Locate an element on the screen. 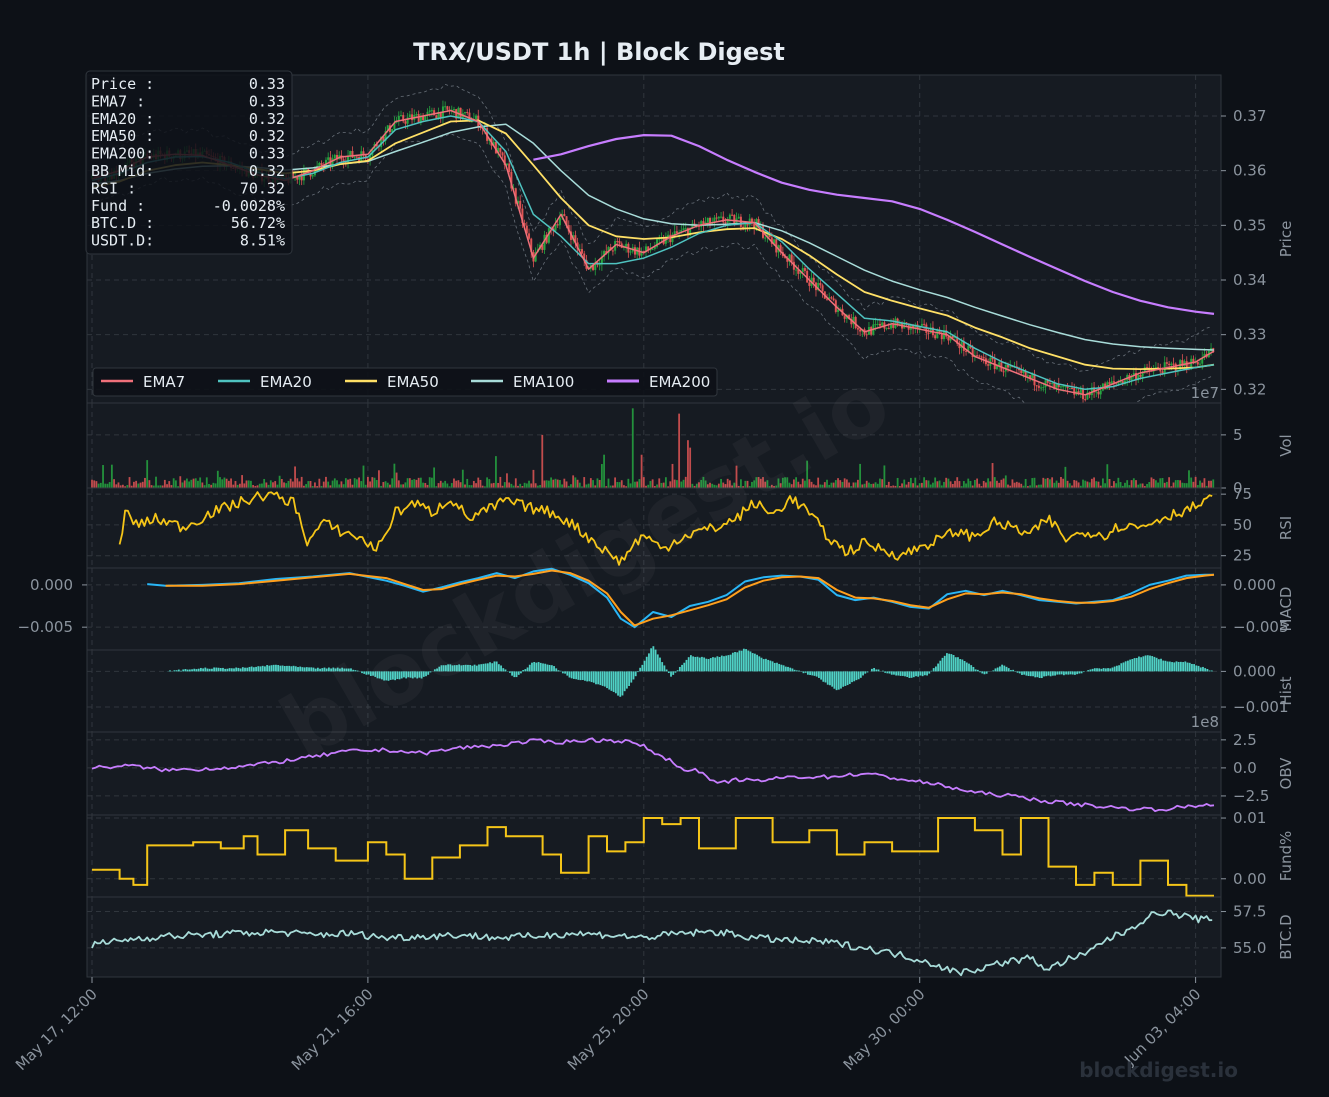 This screenshot has height=1097, width=1329. legend-label: EMA20 is located at coordinates (286, 382).